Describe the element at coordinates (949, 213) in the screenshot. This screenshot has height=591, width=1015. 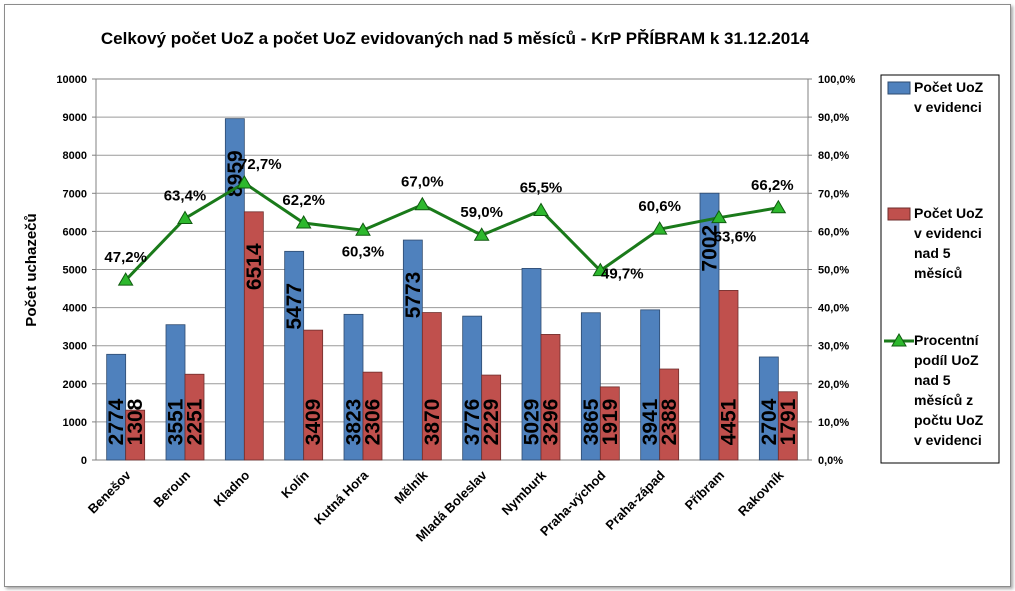
I see `legend-label-over5months: Počet UoZ` at that location.